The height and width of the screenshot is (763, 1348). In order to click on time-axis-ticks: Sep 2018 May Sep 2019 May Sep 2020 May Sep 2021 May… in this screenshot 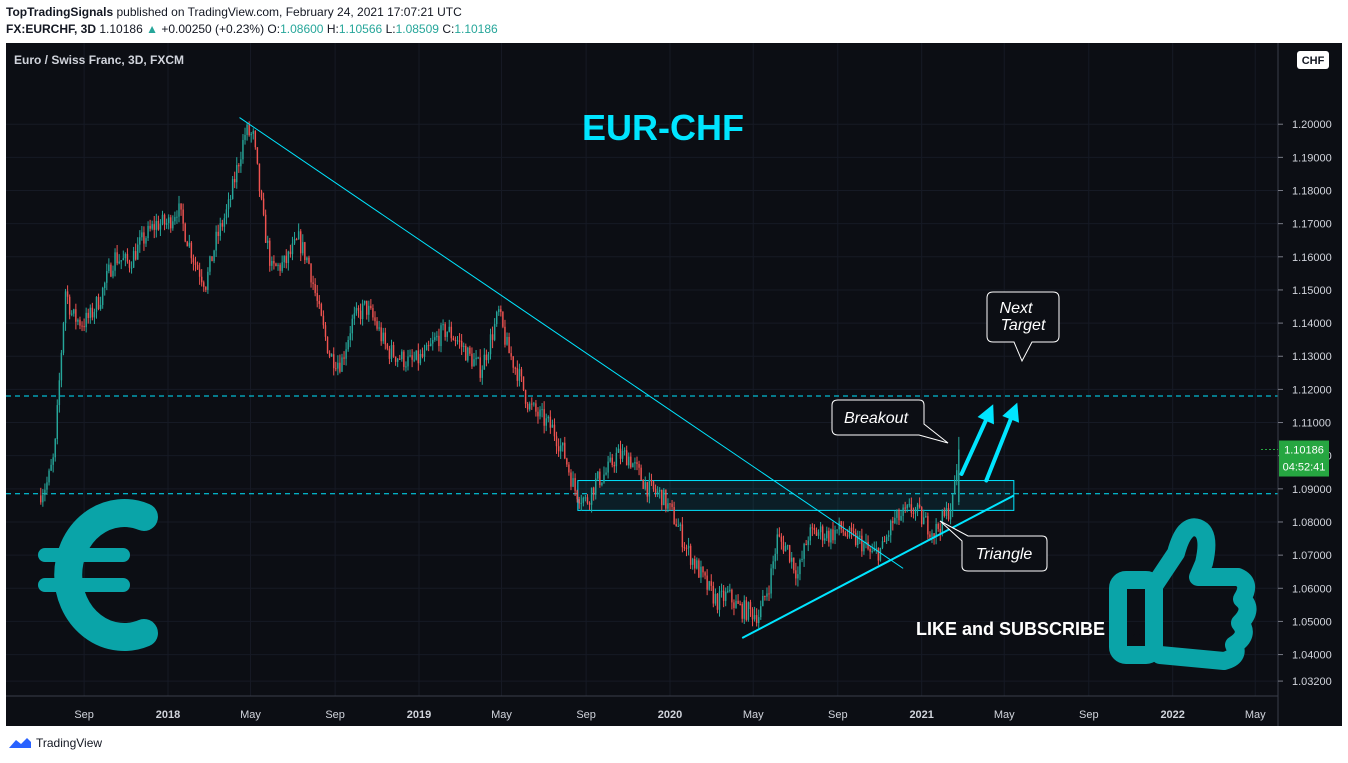, I will do `click(670, 715)`.